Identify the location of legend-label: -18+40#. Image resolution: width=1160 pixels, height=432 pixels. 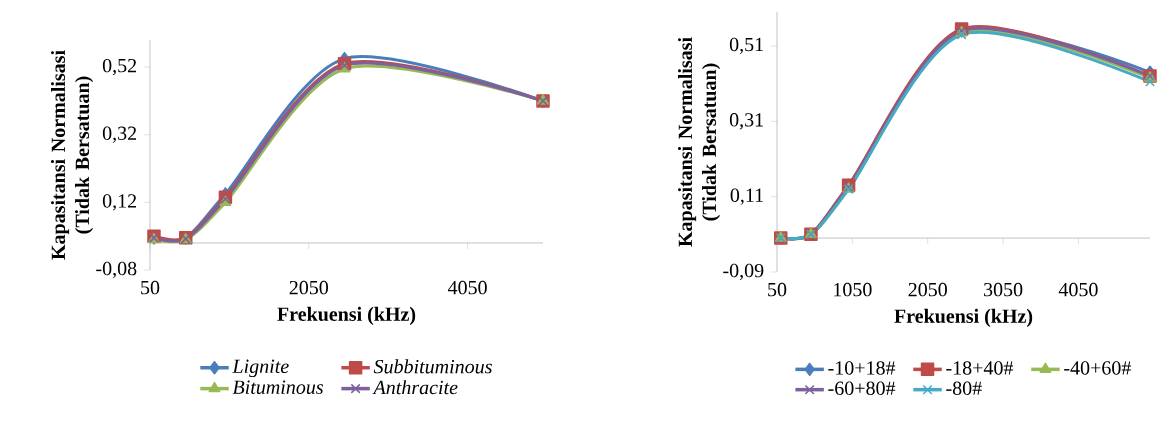
(980, 368).